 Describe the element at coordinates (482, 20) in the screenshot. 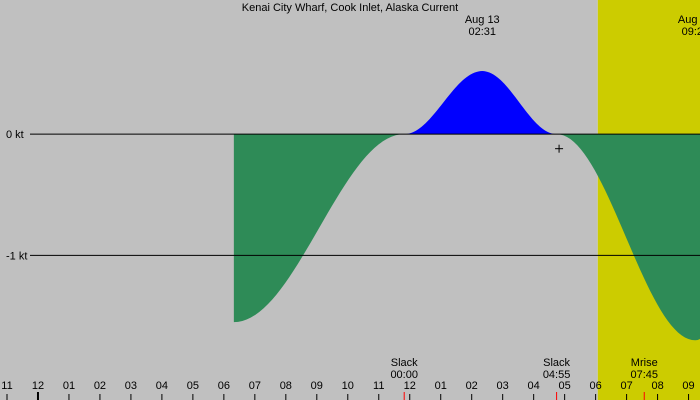

I see `peak-date-0: Aug 13` at that location.